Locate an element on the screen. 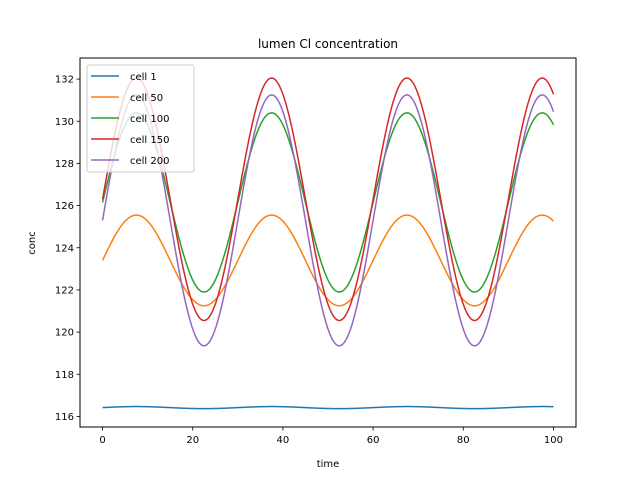 The width and height of the screenshot is (640, 480). legend: cell 1 cell 50 cell 100 cell 150 cell 200 is located at coordinates (140, 118).